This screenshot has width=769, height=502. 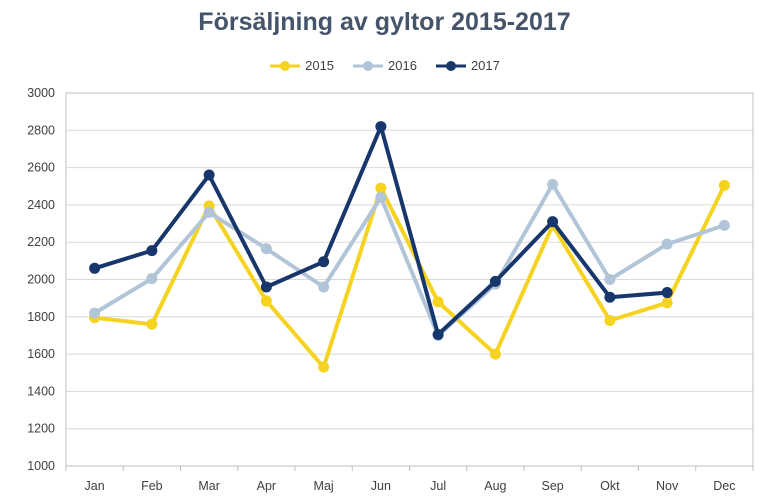 What do you see at coordinates (381, 188) in the screenshot?
I see `data-point-2015-Jun` at bounding box center [381, 188].